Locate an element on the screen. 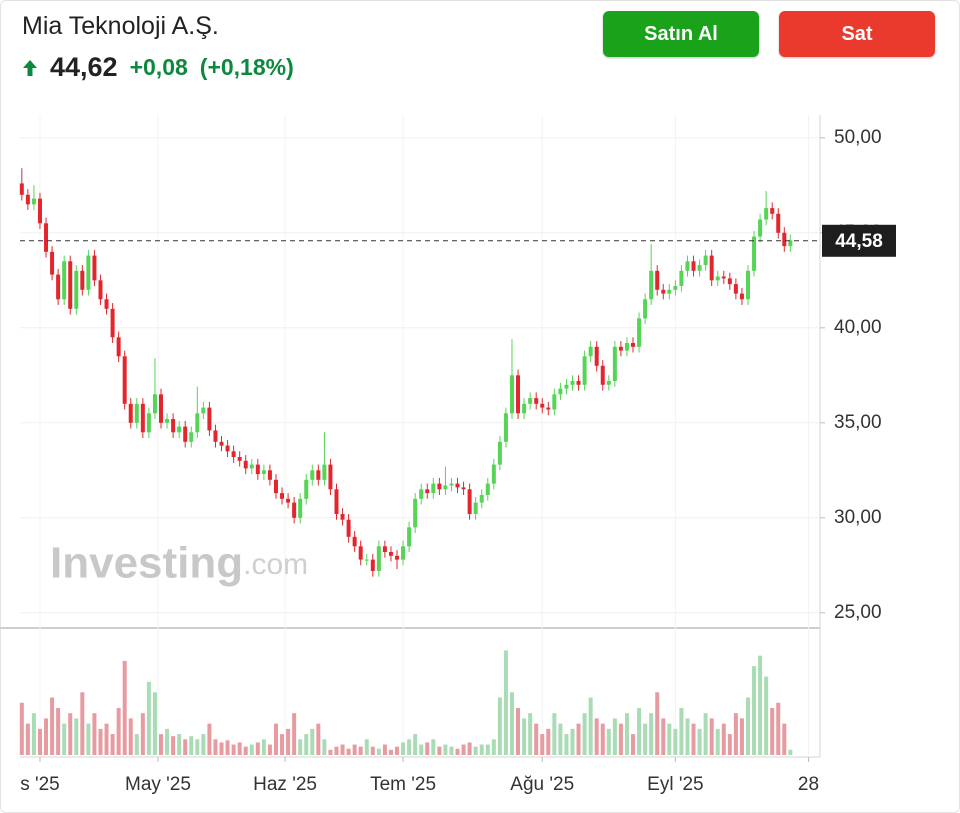 The width and height of the screenshot is (960, 813). change-percent: (+0,18%) is located at coordinates (246, 67).